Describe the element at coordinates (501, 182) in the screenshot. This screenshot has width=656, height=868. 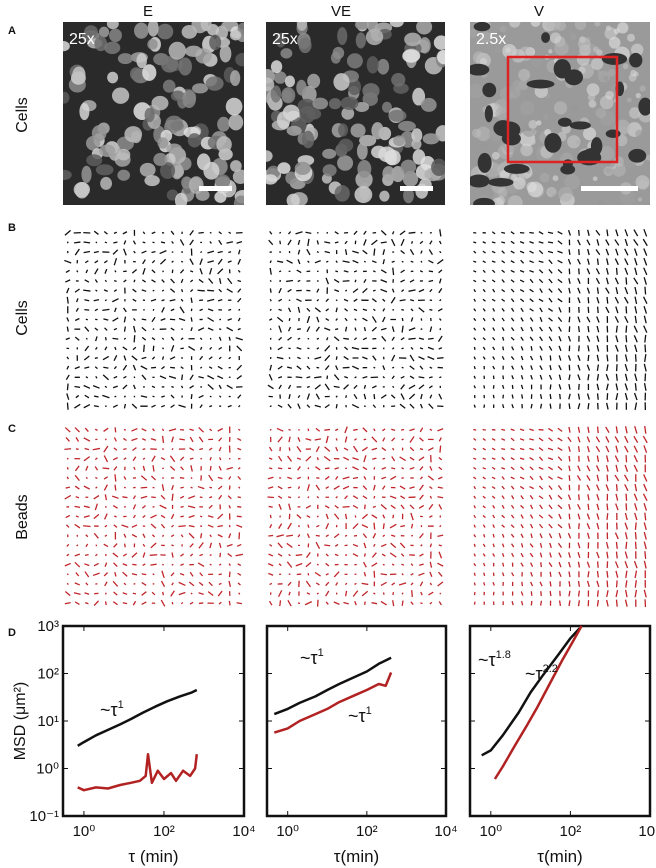
I see `dark-region` at that location.